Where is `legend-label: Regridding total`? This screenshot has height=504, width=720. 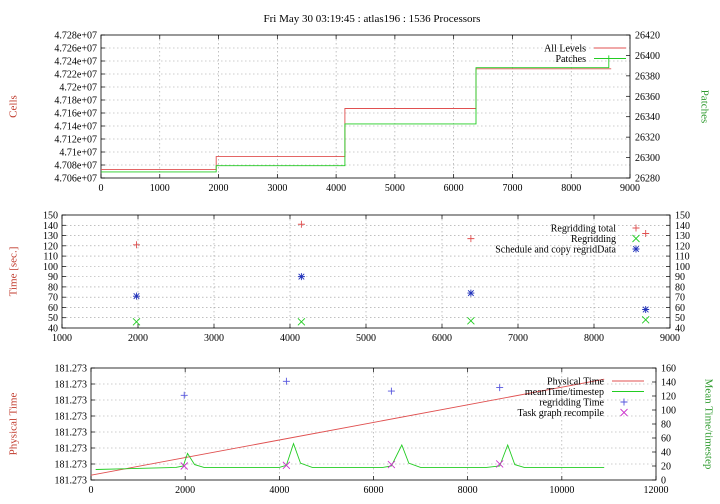
legend-label: Regridding total is located at coordinates (583, 229).